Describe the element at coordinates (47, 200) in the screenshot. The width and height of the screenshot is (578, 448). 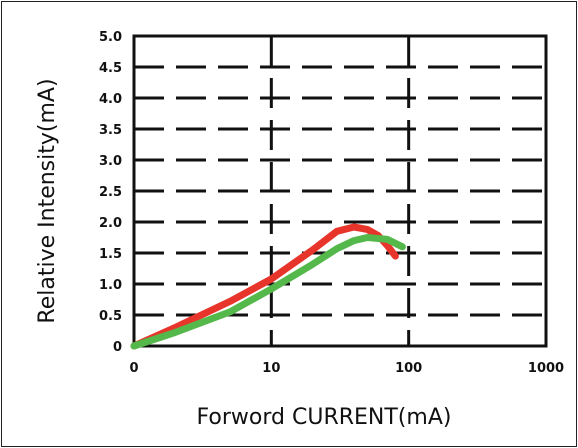
I see `y-axis-title: Relative Intensity(mA)` at that location.